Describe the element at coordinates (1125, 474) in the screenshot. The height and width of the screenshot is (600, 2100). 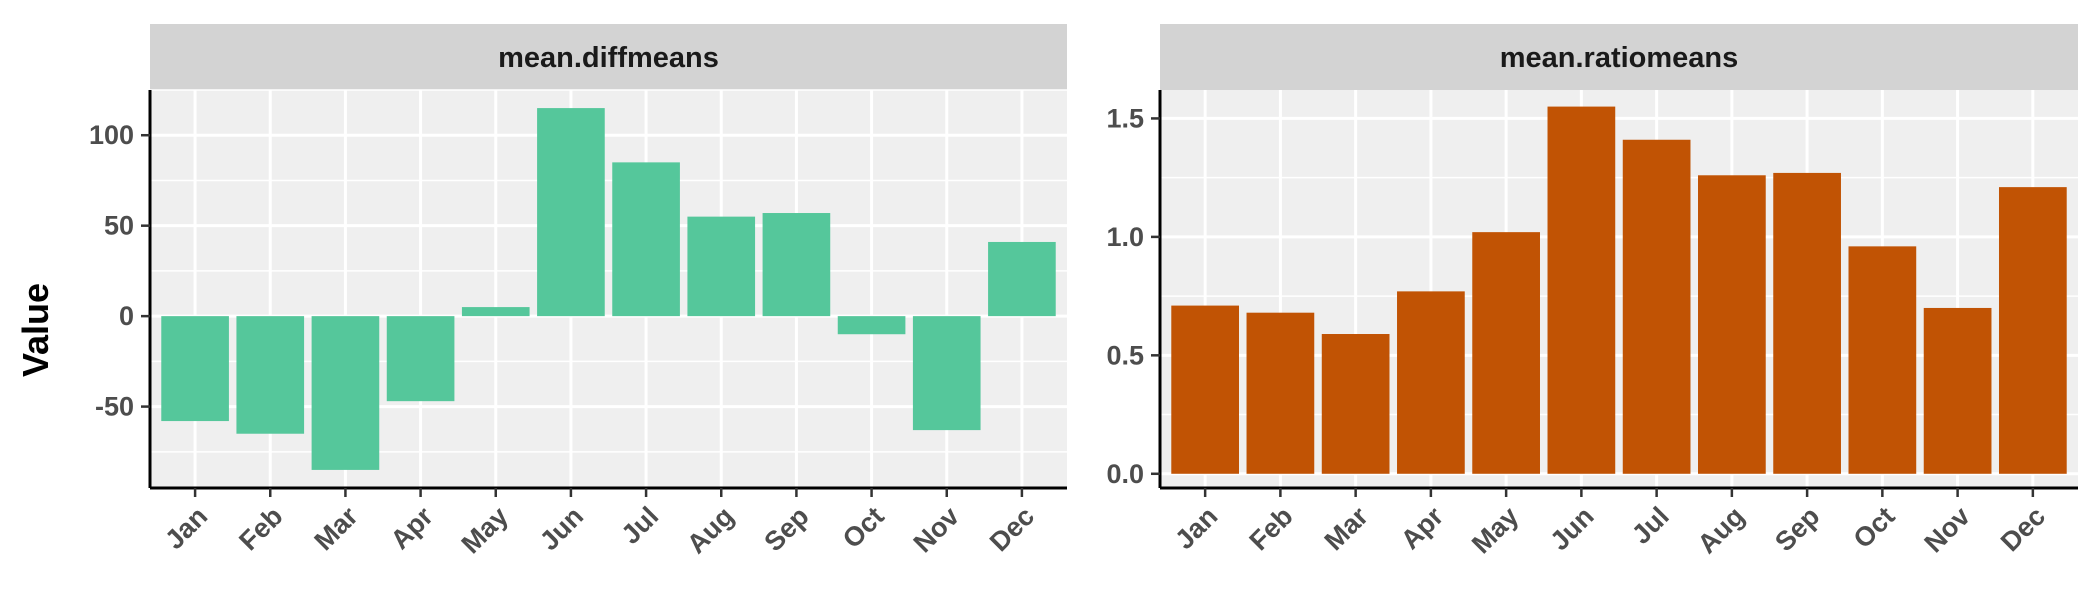
I see `y-tick-label: 0.0` at that location.